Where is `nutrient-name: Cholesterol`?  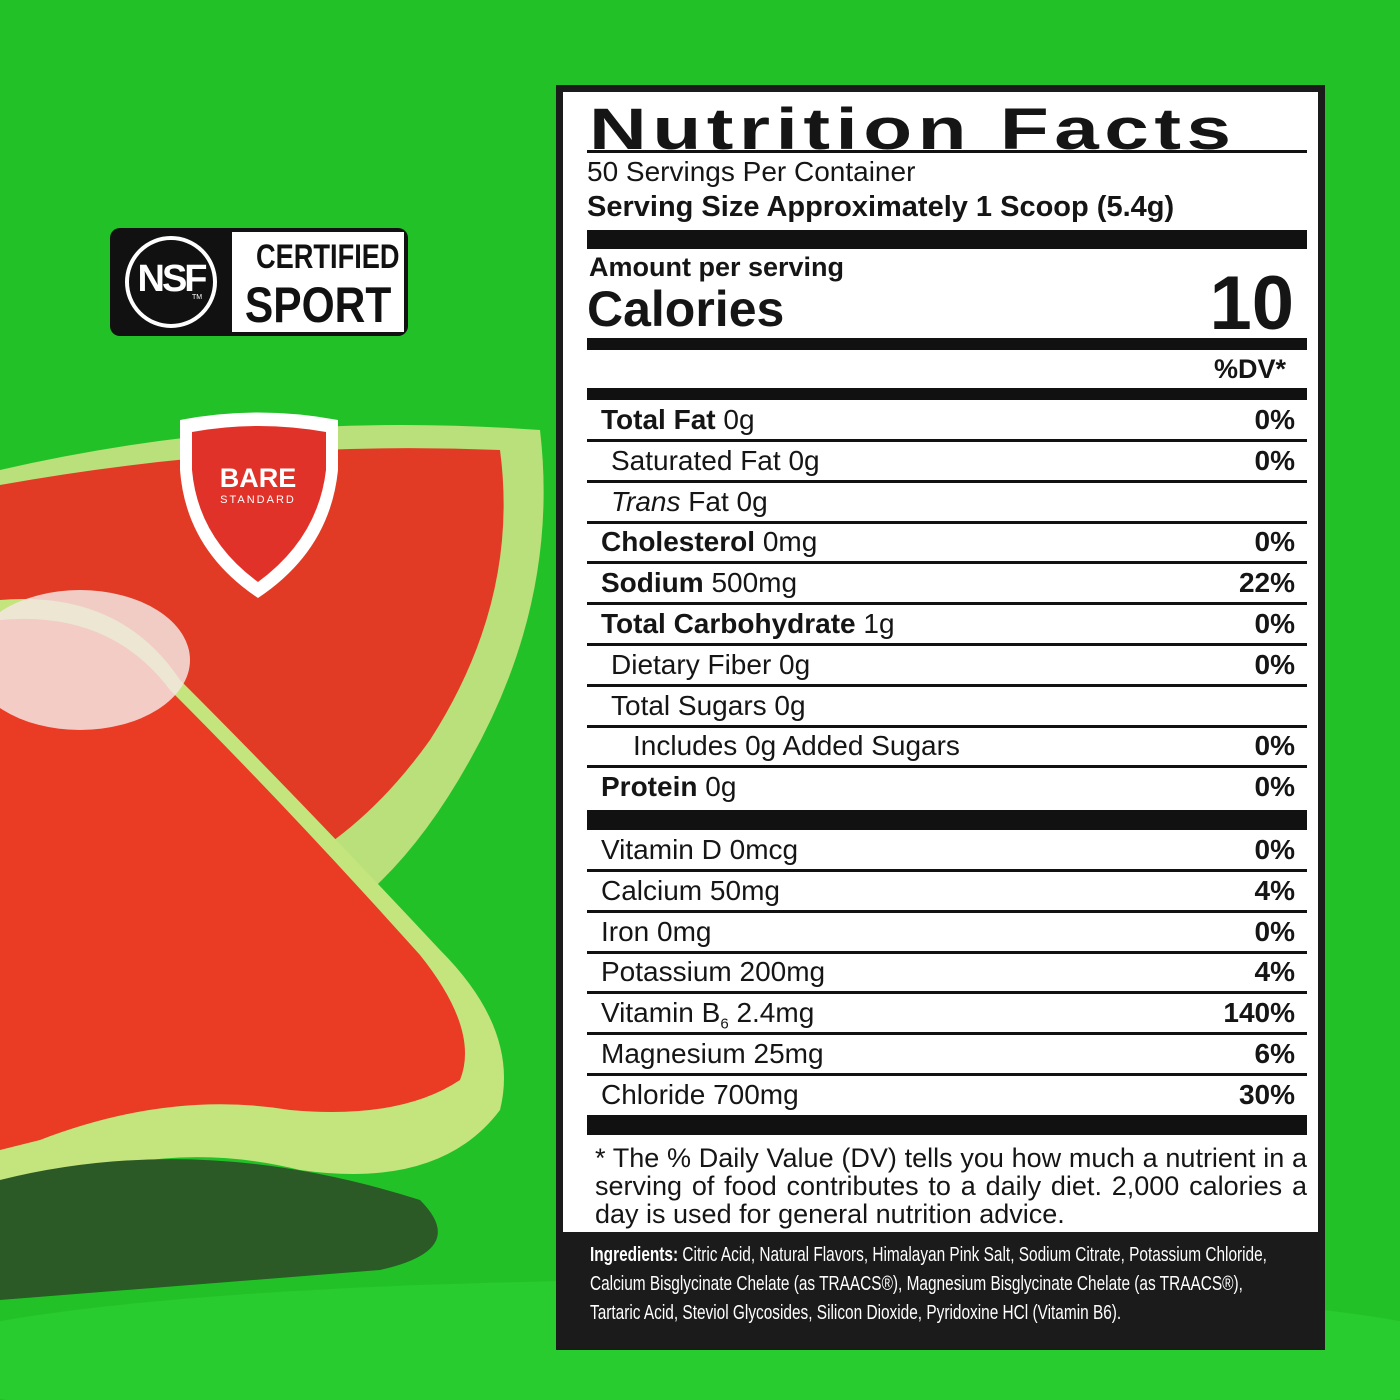
nutrient-name: Cholesterol is located at coordinates (678, 542).